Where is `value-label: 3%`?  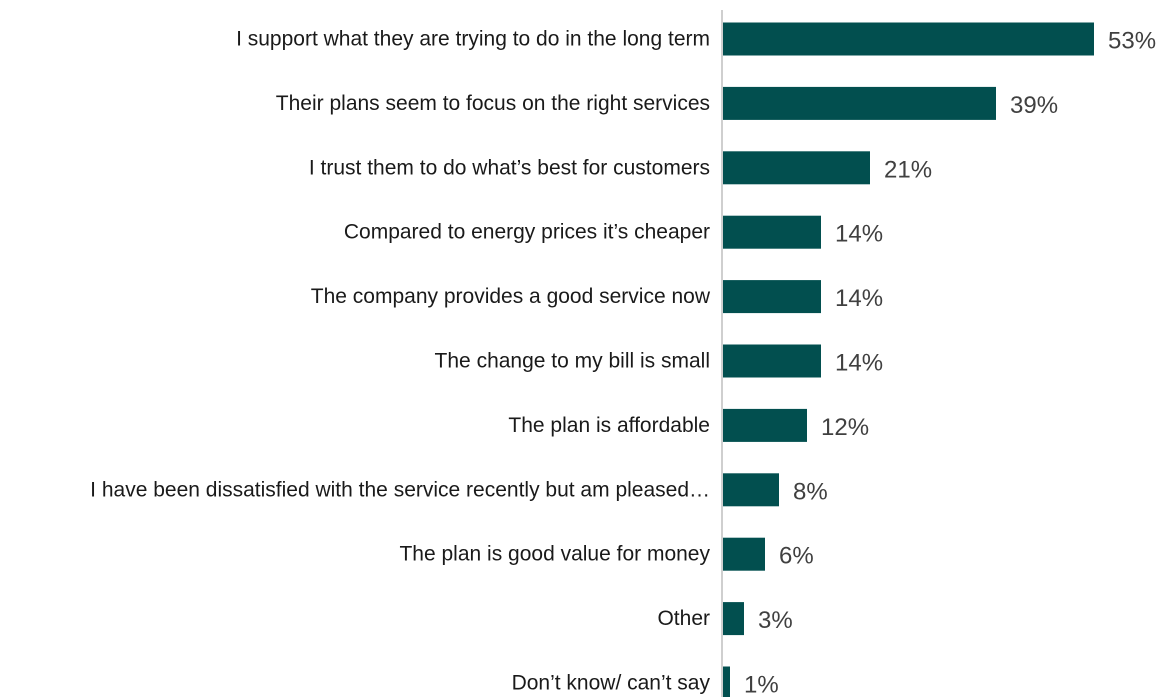
value-label: 3% is located at coordinates (775, 620).